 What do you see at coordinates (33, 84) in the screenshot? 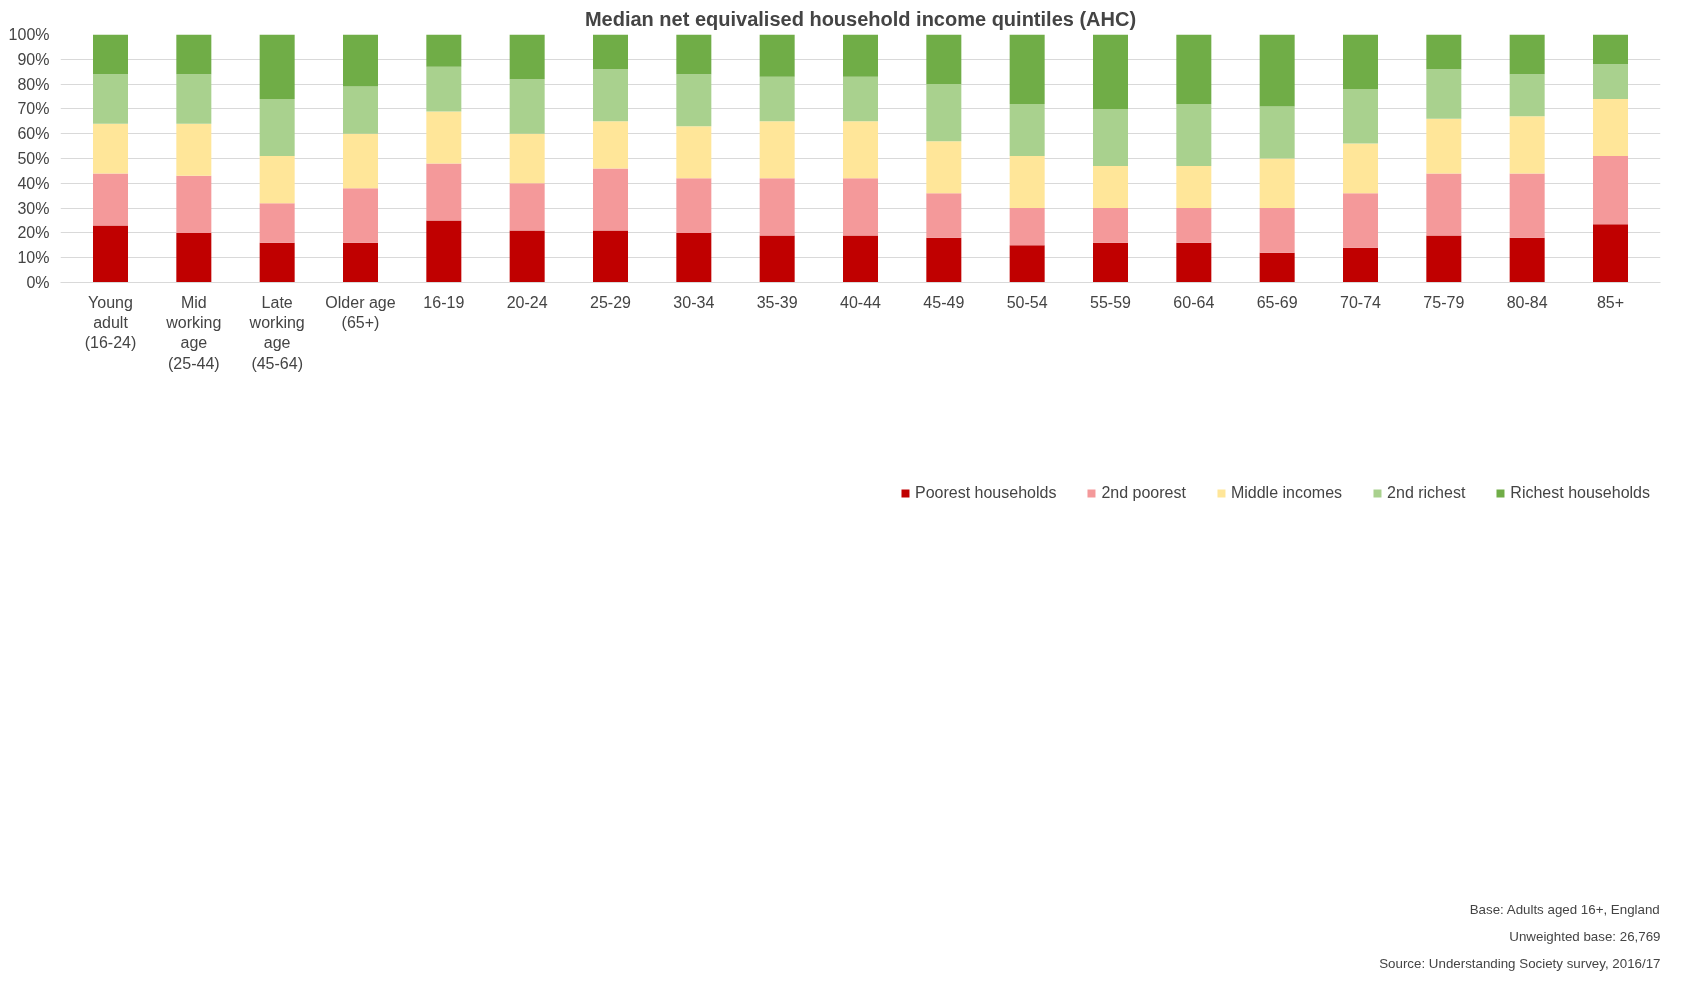
I see `y-tick-label: 80%` at bounding box center [33, 84].